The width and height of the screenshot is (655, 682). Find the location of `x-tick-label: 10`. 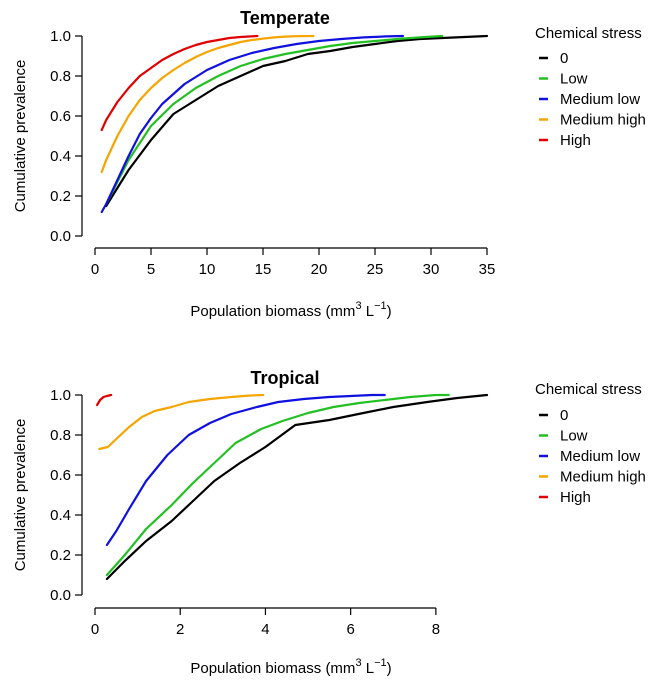

x-tick-label: 10 is located at coordinates (207, 269).